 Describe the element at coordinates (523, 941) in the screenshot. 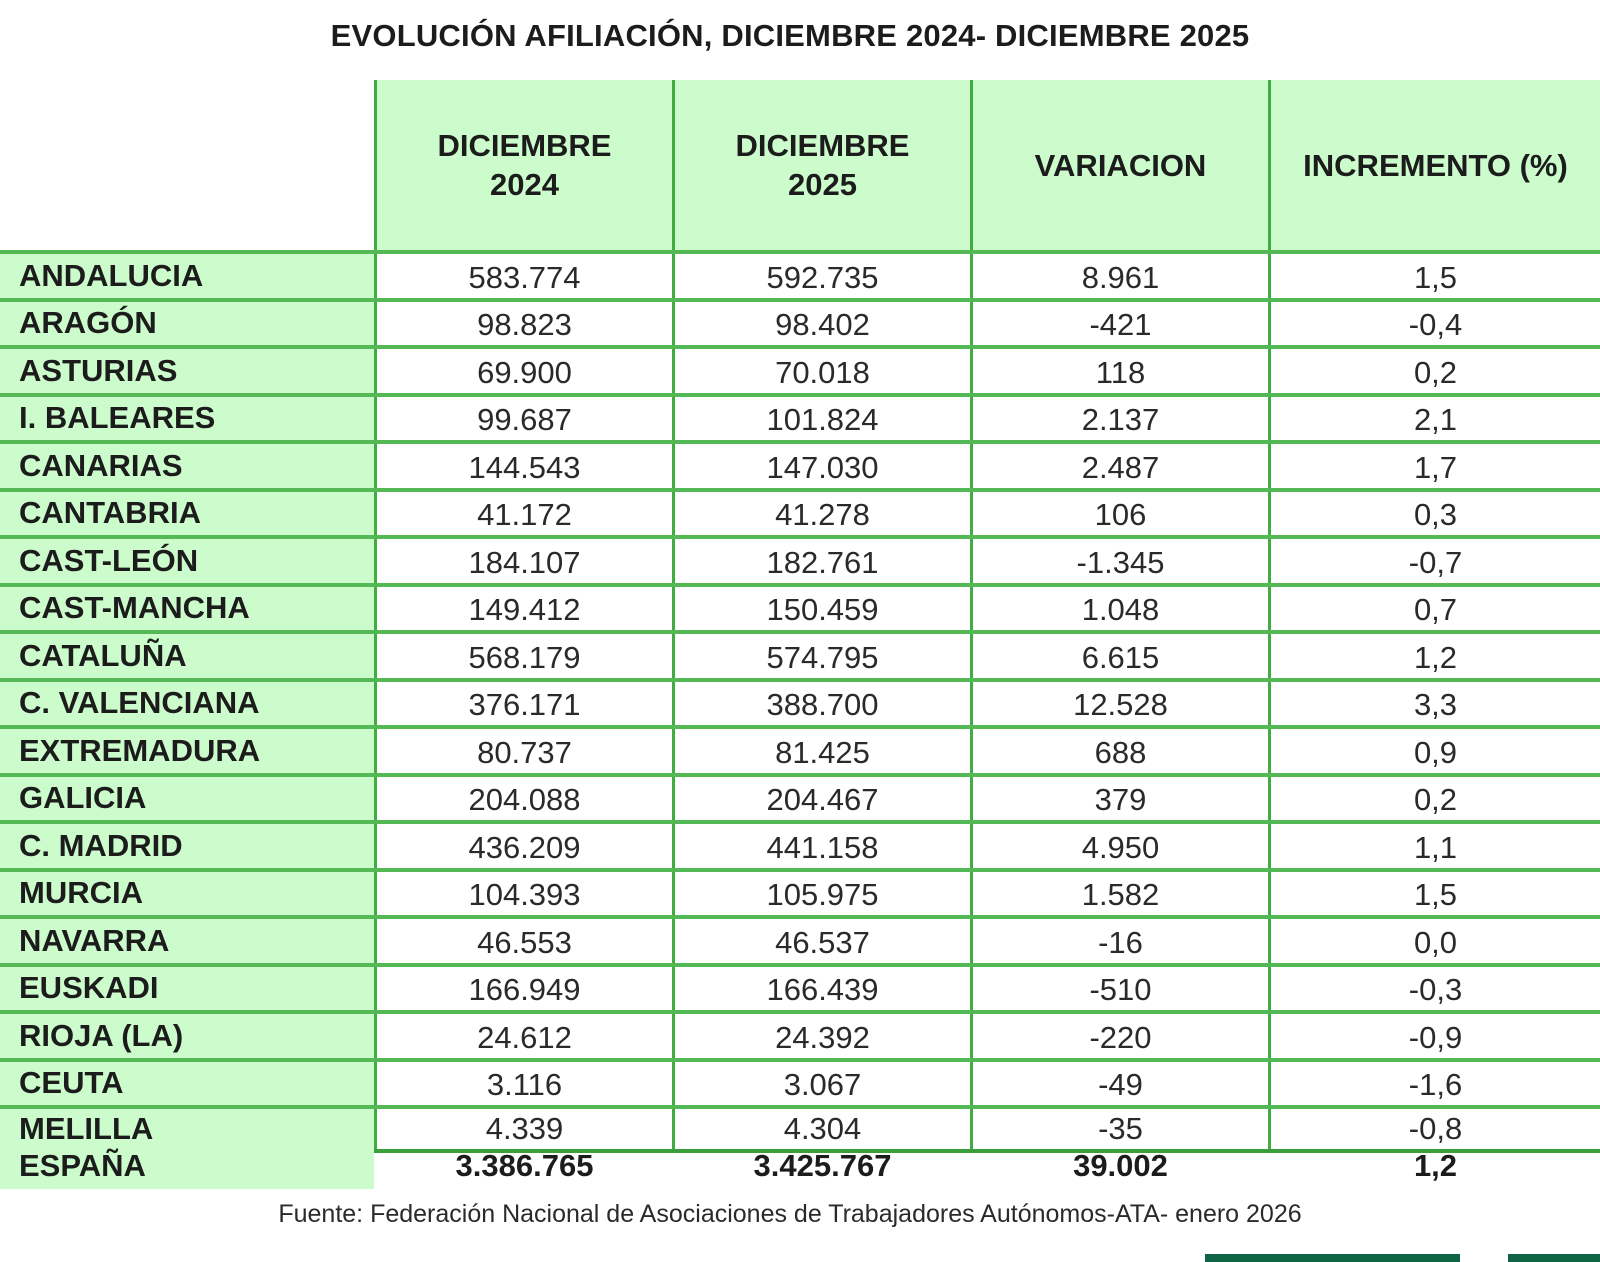

I see `cell-dic2024: 46.553` at that location.